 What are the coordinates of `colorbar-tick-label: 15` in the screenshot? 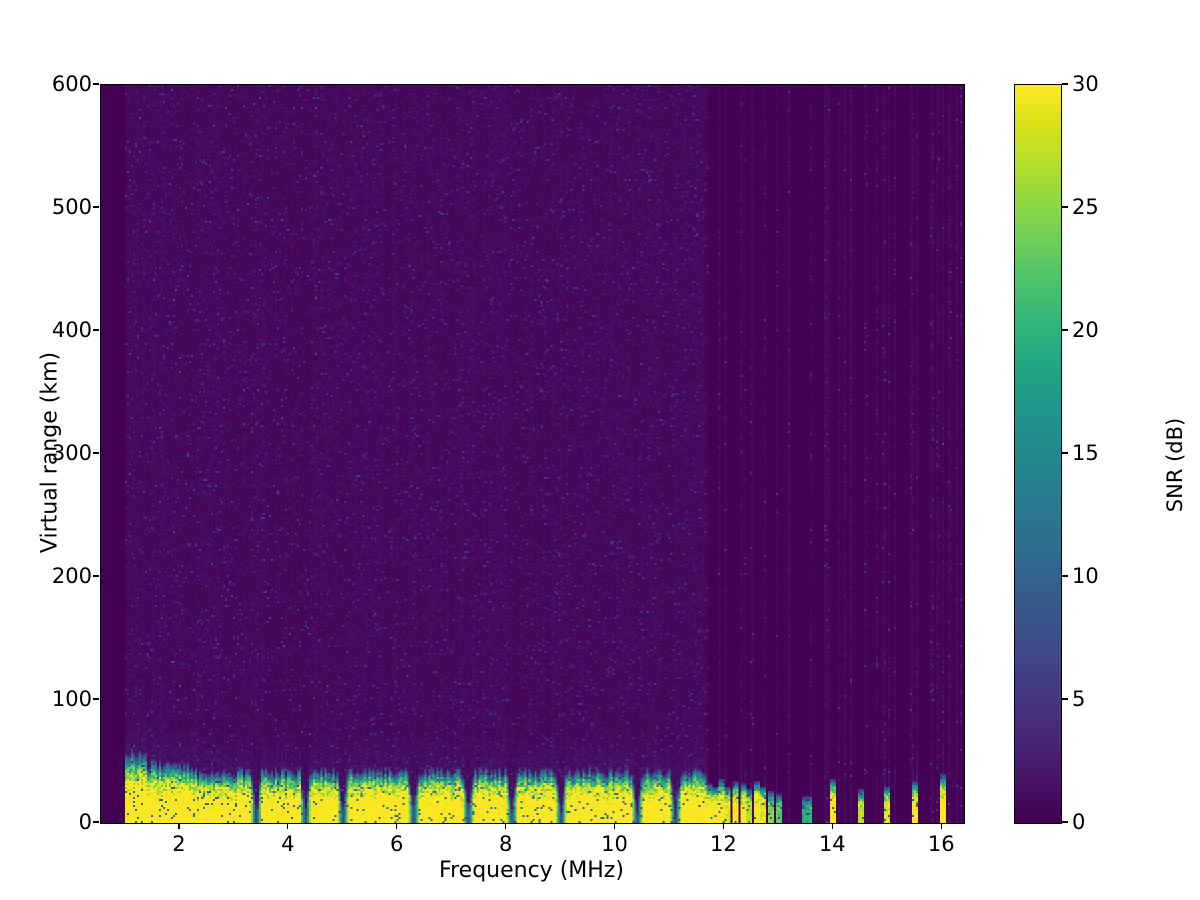 It's located at (1085, 453).